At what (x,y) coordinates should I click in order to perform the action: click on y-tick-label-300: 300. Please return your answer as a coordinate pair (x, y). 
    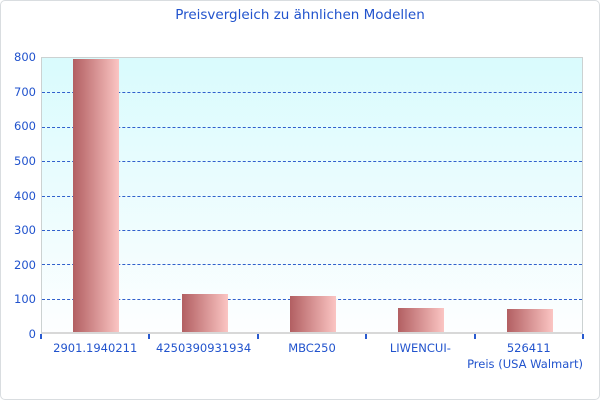
    Looking at the image, I should click on (25, 230).